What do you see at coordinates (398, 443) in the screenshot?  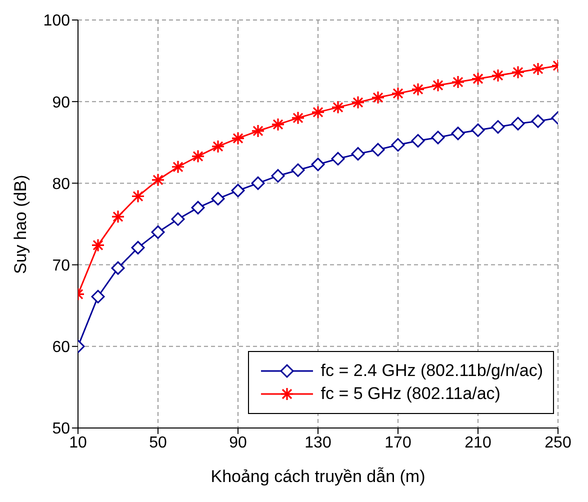 I see `x-tick-label: 170` at bounding box center [398, 443].